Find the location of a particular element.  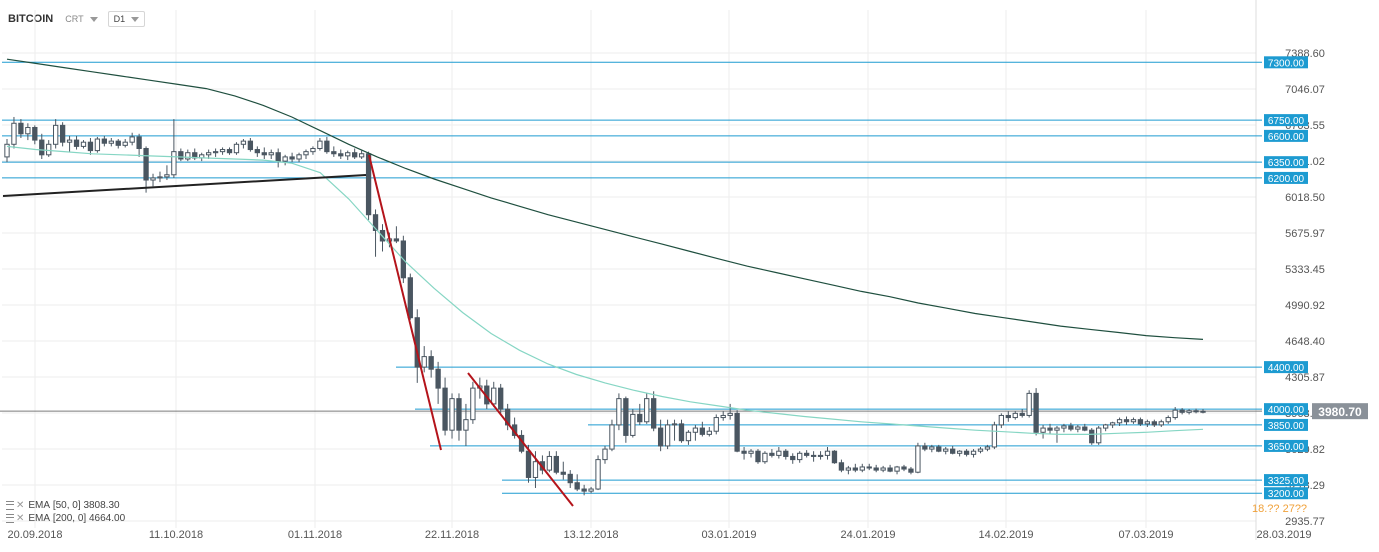

symbol-label: BITCOIN is located at coordinates (31, 19).